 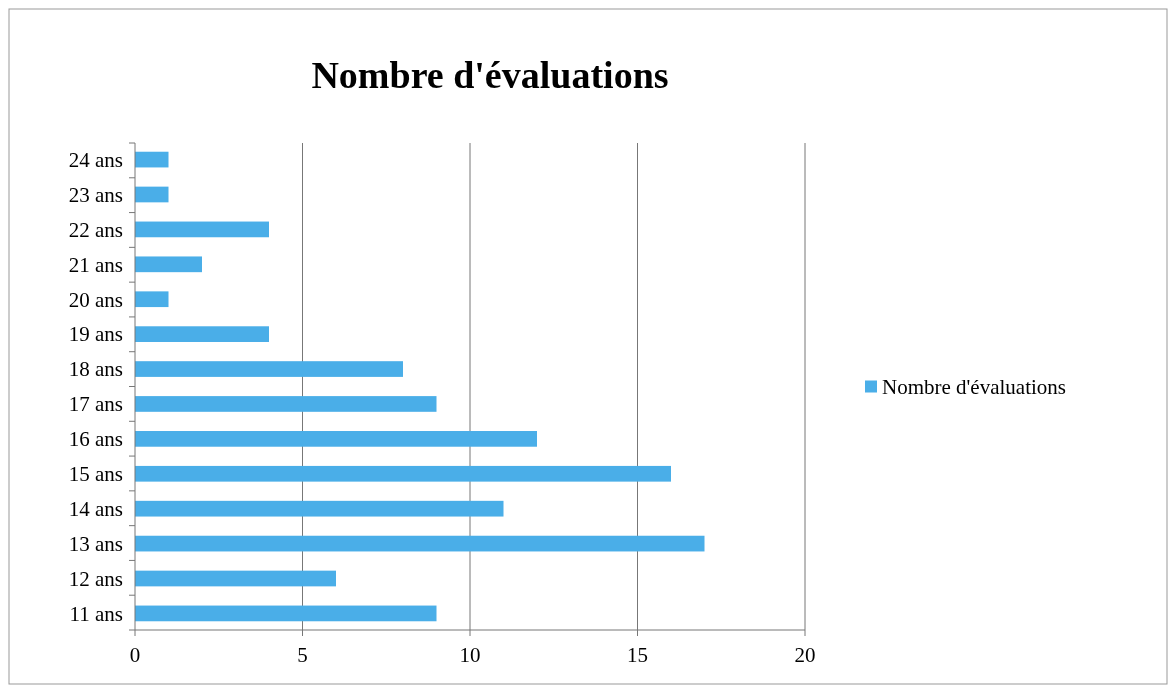 What do you see at coordinates (95, 474) in the screenshot?
I see `y-tick-label: 15 ans` at bounding box center [95, 474].